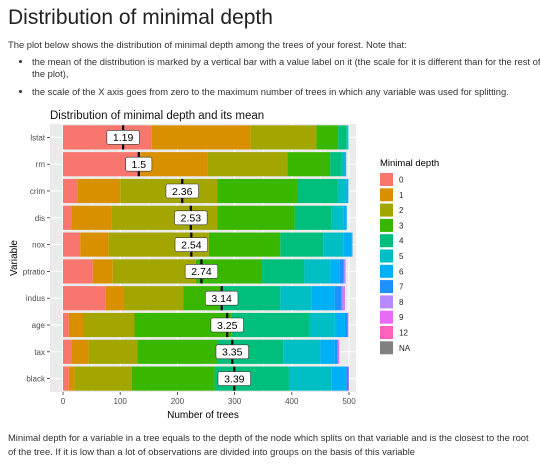 The image size is (540, 465). I want to click on x-tick-label: 500, so click(349, 401).